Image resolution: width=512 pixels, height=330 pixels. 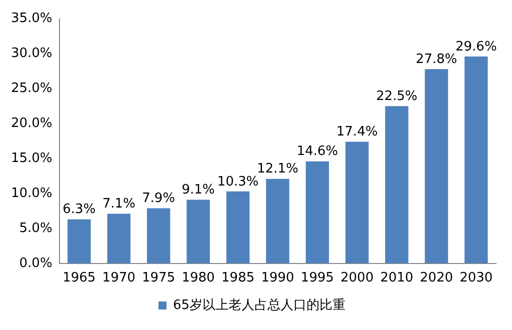 I want to click on legend-label: 65岁以上老人占总人口的比重, so click(x=259, y=305).